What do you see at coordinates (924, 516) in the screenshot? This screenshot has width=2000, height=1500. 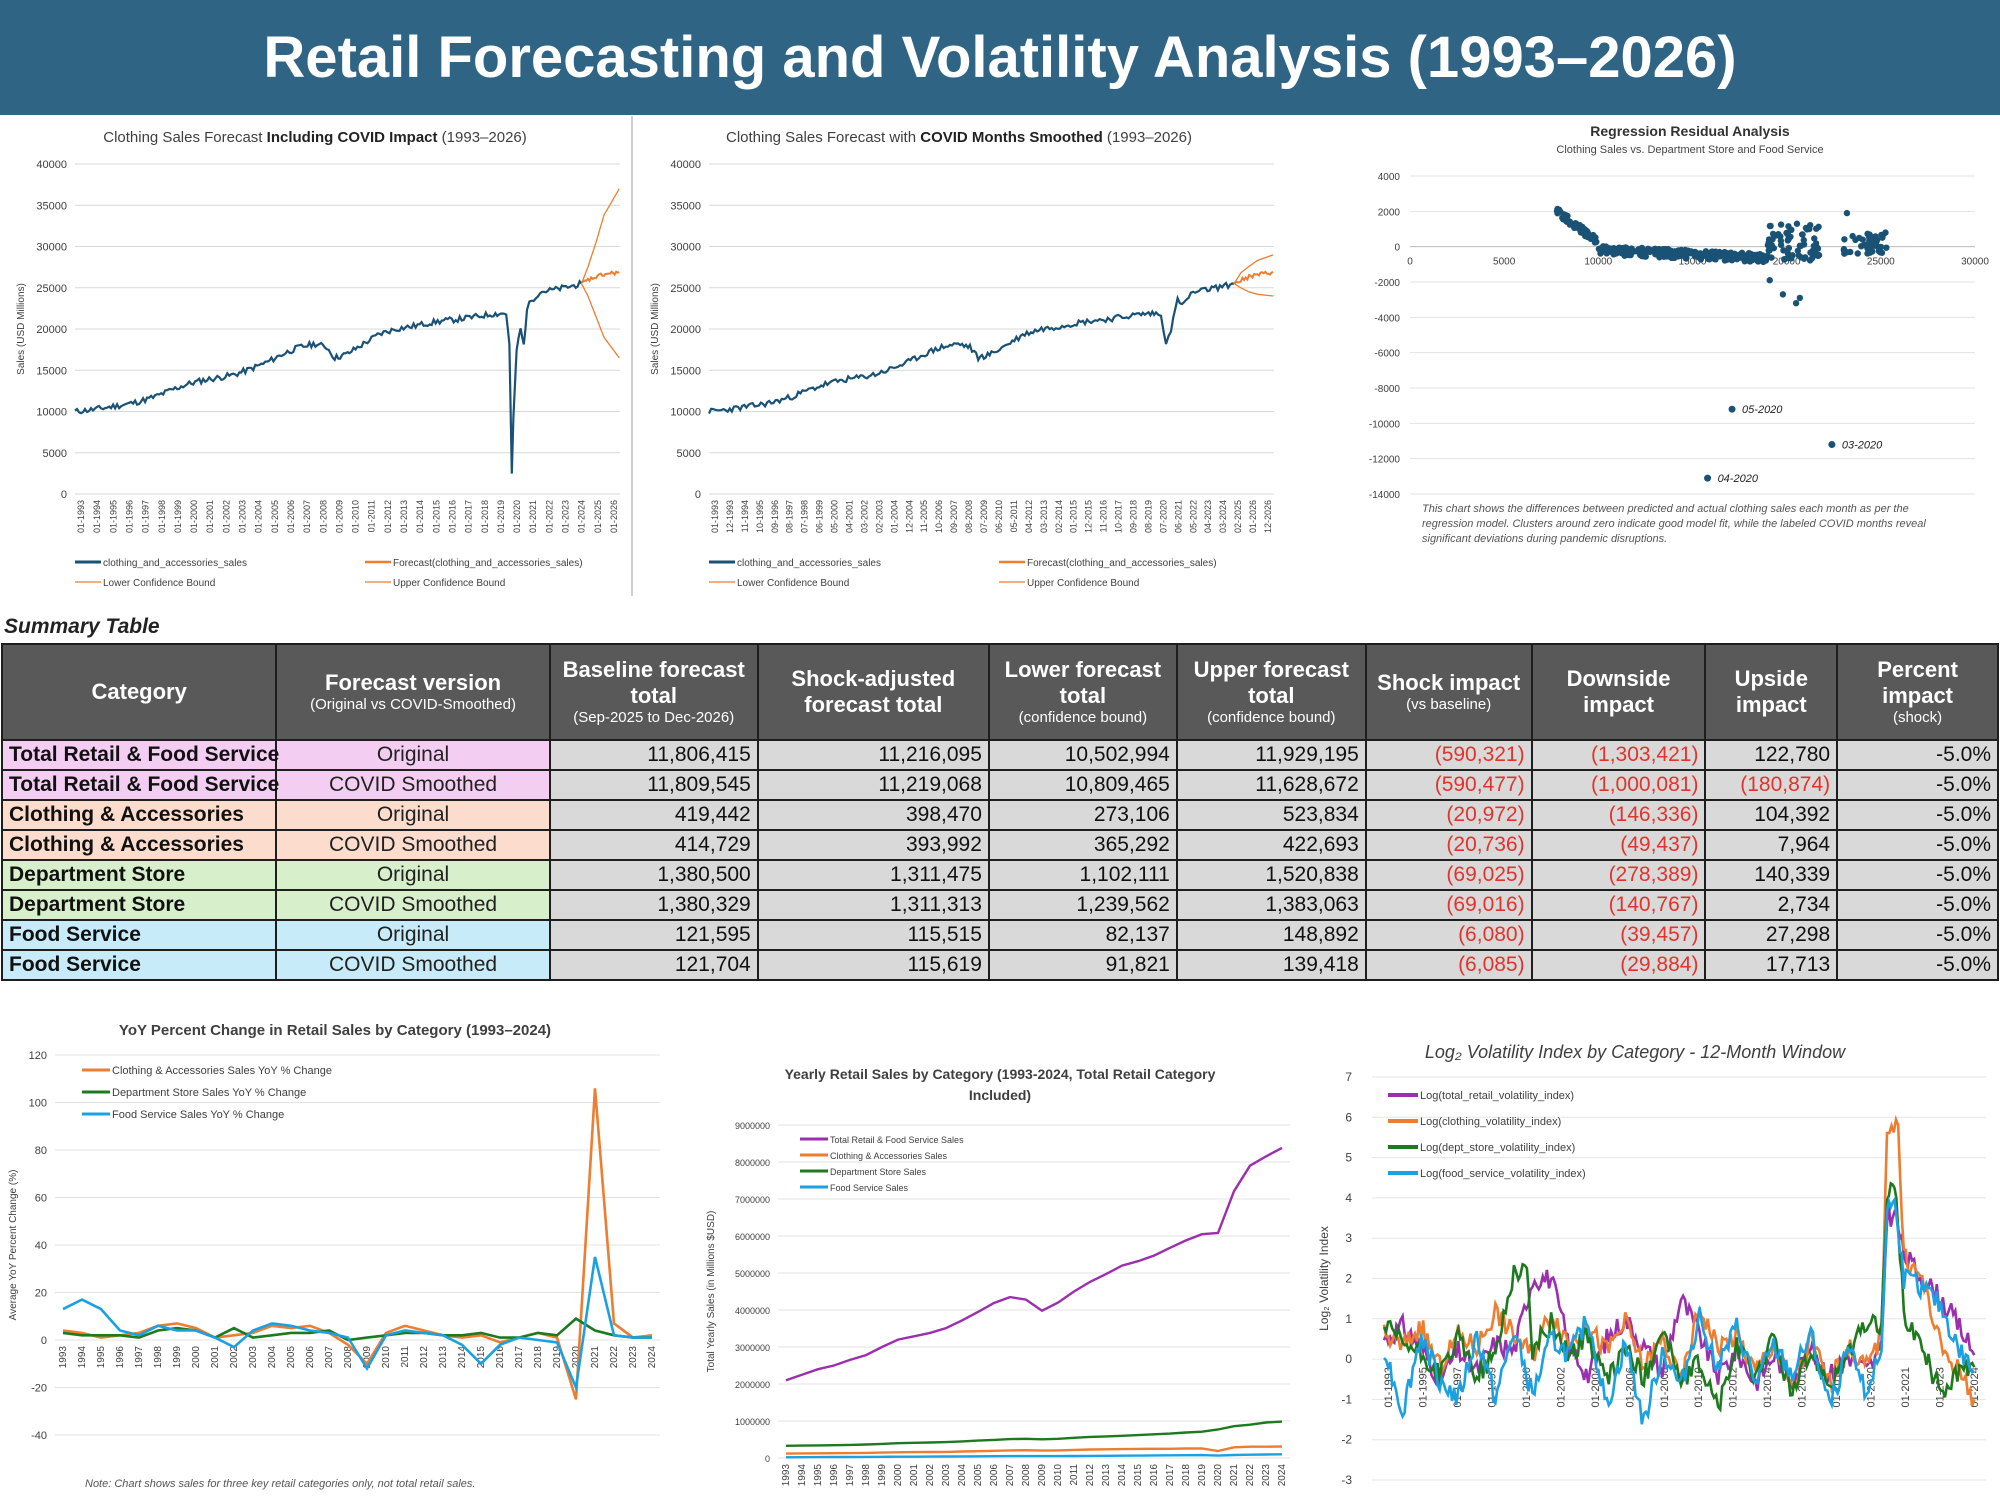 I see `x-tick-label: 11-2005` at bounding box center [924, 516].